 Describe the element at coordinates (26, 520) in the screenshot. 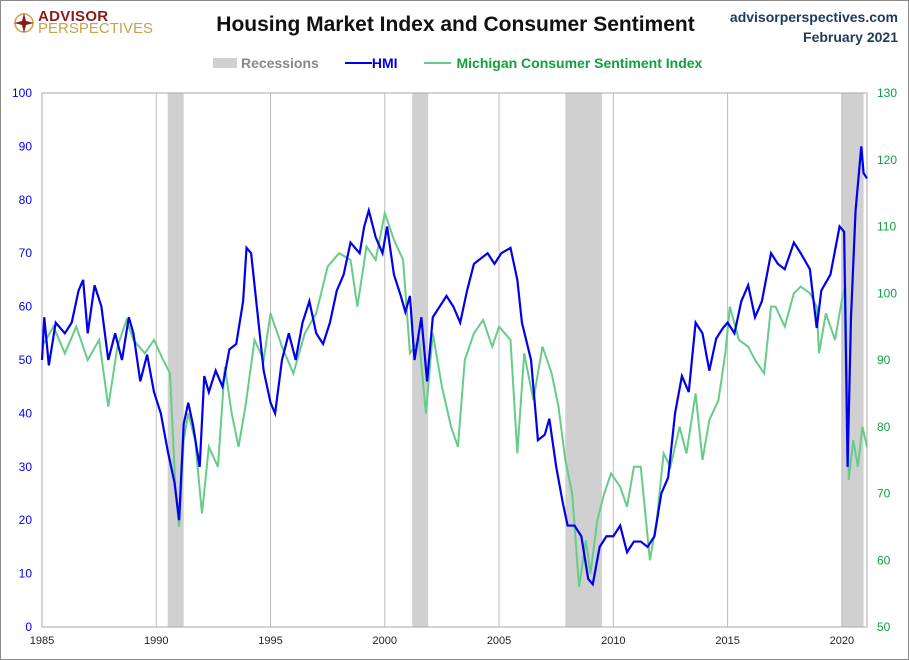

I see `y-left-tick-label: 20` at that location.